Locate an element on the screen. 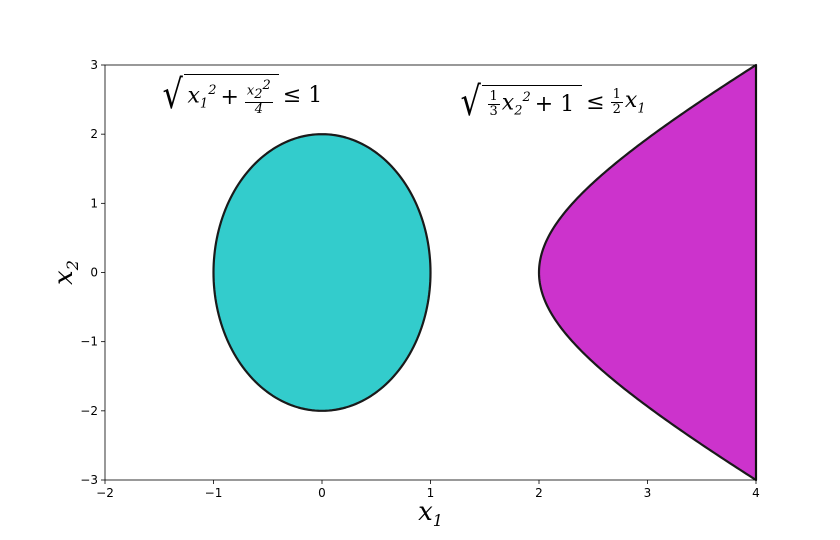 The image size is (840, 540). x-ticks: −2 −1 0 1 2 3 4 is located at coordinates (428, 490).